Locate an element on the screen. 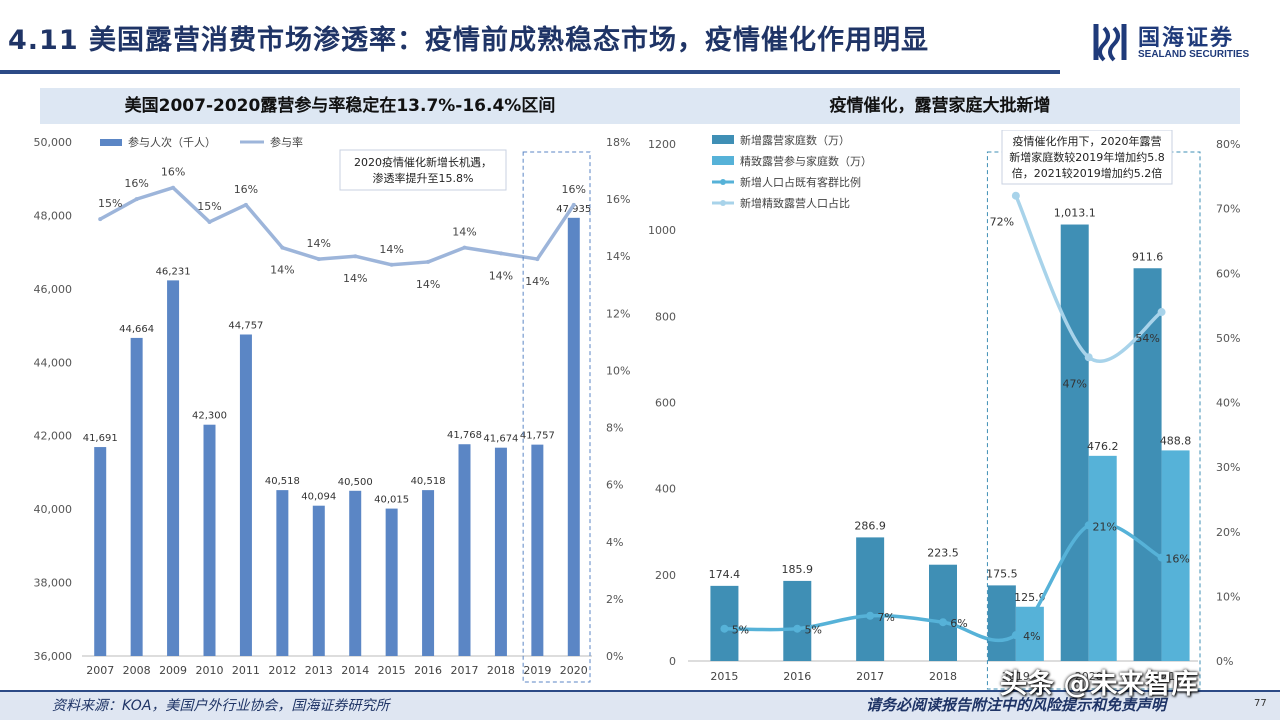 Image resolution: width=1280 pixels, height=720 pixels. bar-data-label: 41,674 is located at coordinates (500, 439).